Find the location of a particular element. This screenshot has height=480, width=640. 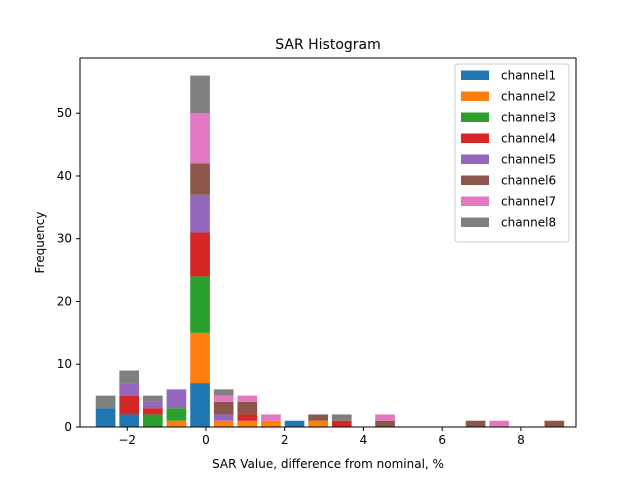

y-tick-label: 10 is located at coordinates (64, 364).